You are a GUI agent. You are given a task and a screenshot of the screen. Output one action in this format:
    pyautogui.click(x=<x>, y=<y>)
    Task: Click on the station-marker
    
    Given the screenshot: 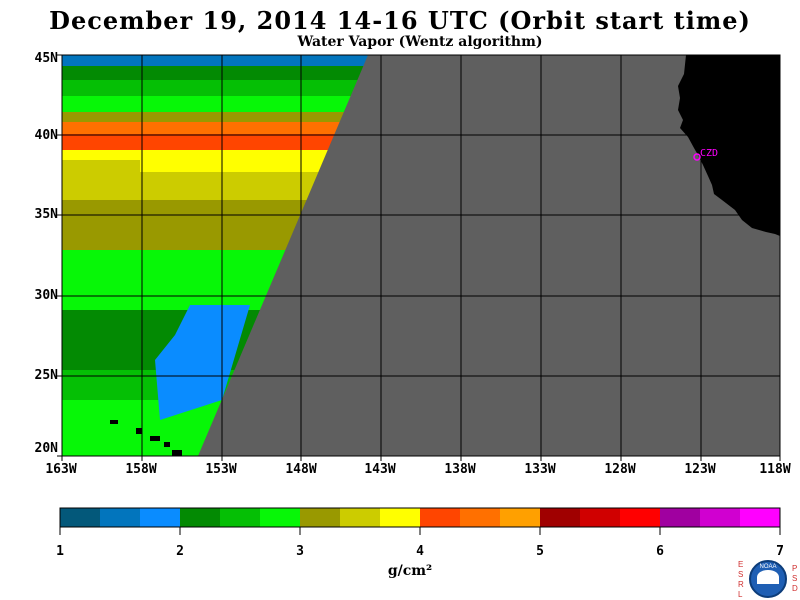 What is the action you would take?
    pyautogui.click(x=697, y=157)
    